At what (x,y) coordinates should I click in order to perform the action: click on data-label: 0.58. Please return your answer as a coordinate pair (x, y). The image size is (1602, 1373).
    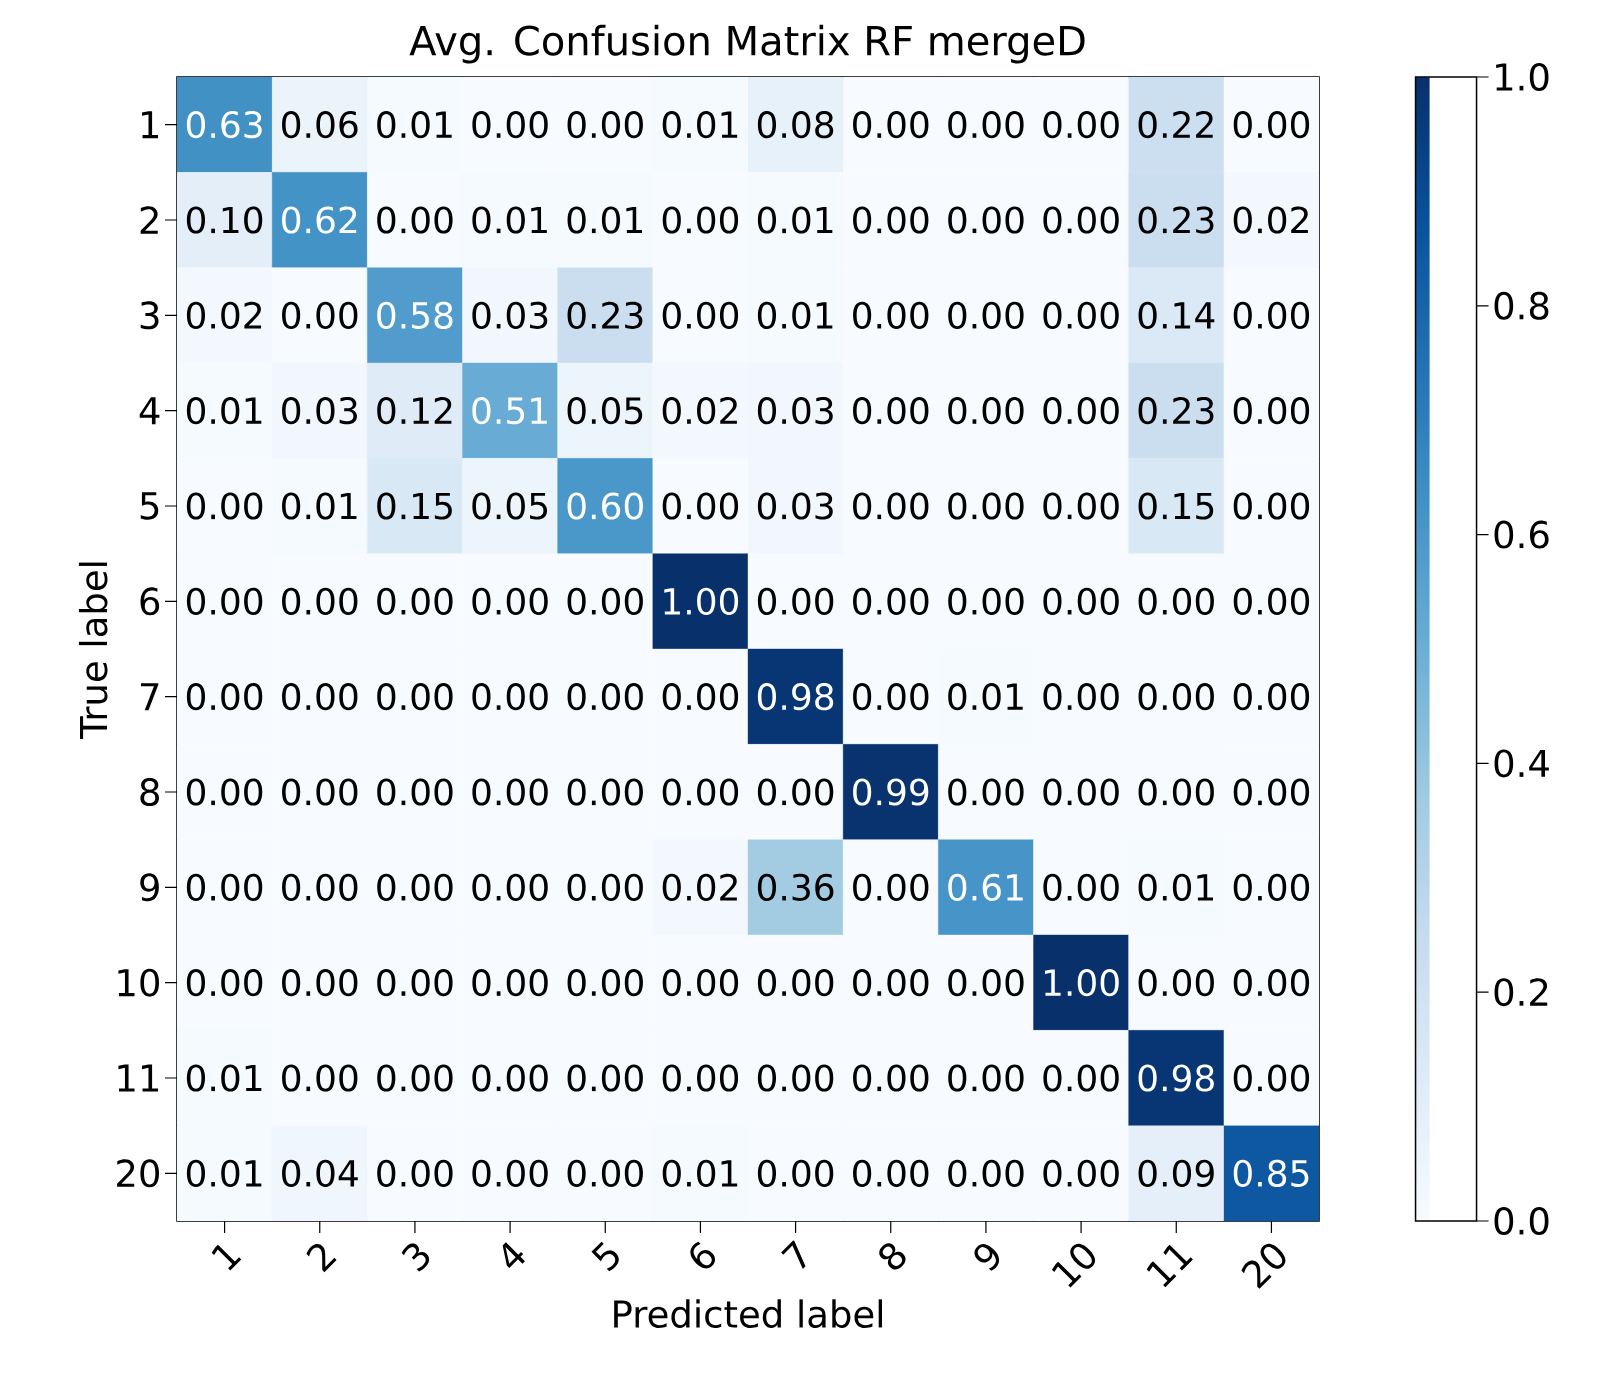
    Looking at the image, I should click on (415, 315).